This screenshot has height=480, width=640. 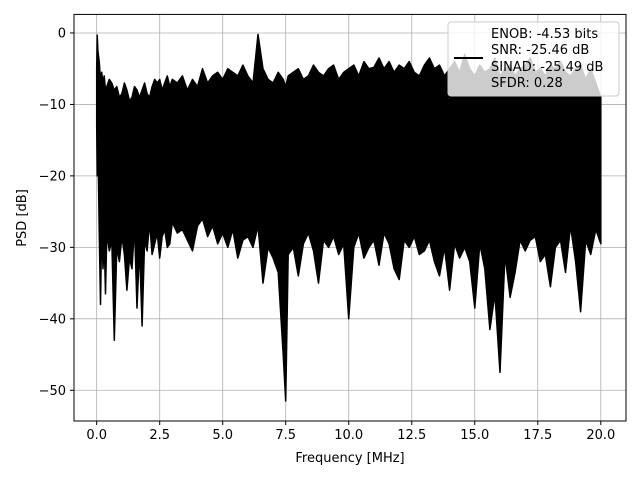 What do you see at coordinates (52, 105) in the screenshot?
I see `y-tick-label: −10` at bounding box center [52, 105].